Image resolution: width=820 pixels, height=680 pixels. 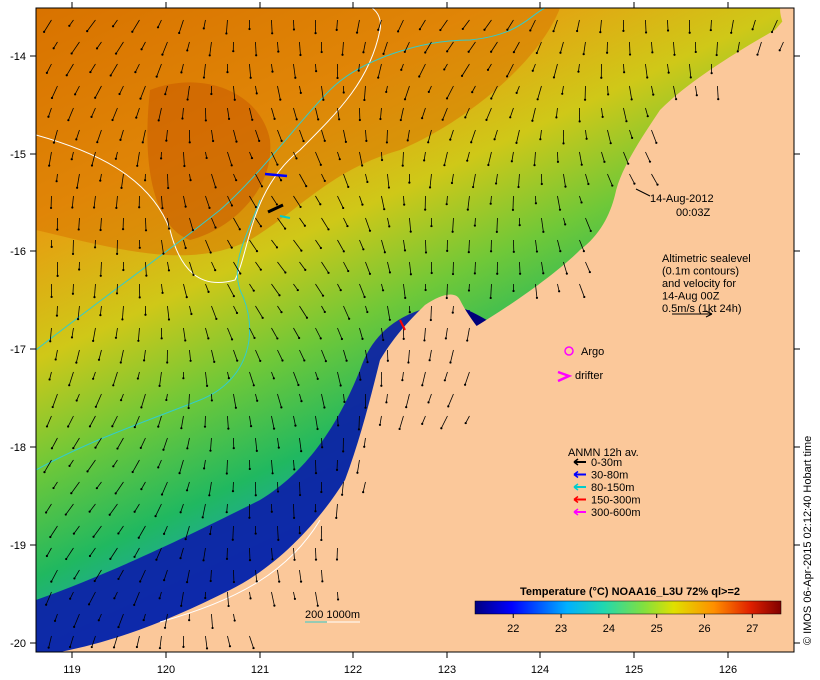 I want to click on lon-tick-label: 126, so click(x=728, y=670).